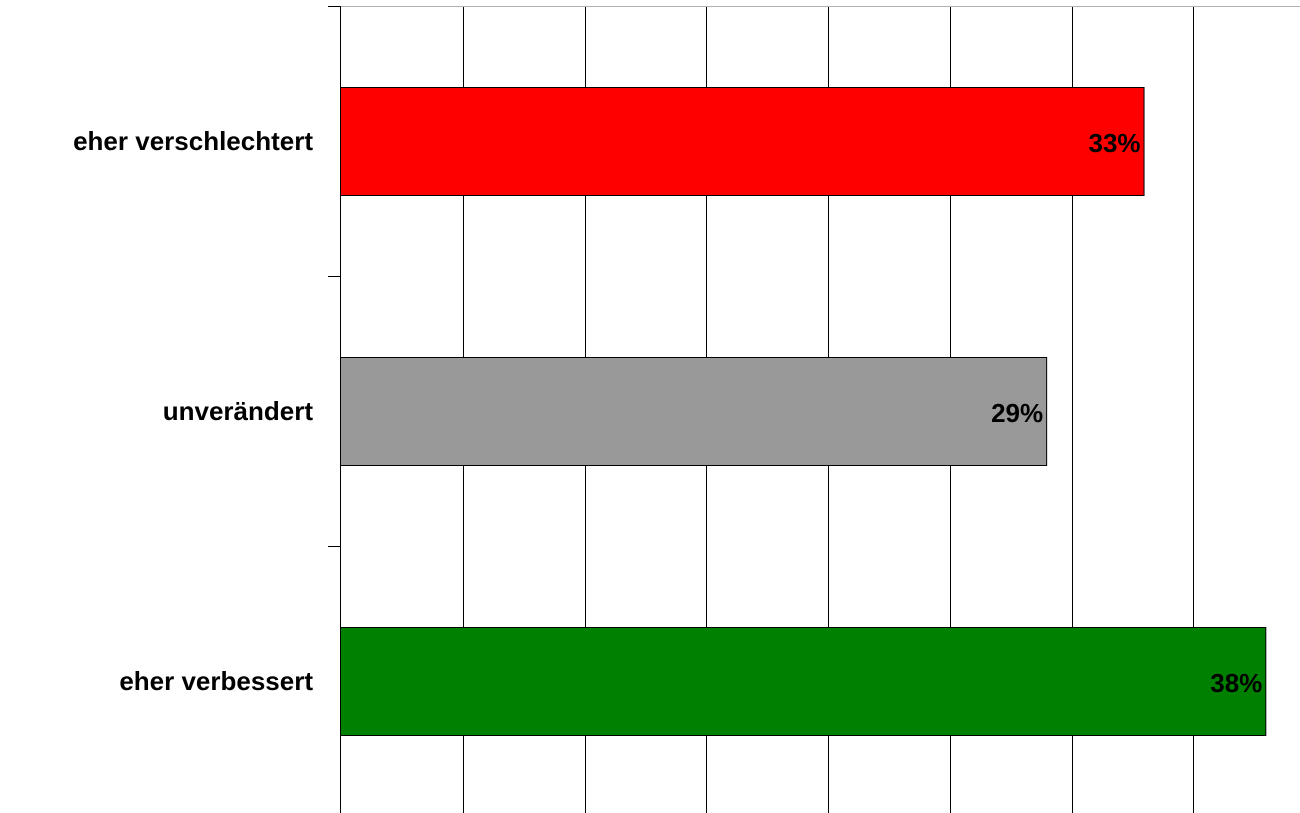 The image size is (1300, 813). What do you see at coordinates (1115, 143) in the screenshot?
I see `data-label: 33%` at bounding box center [1115, 143].